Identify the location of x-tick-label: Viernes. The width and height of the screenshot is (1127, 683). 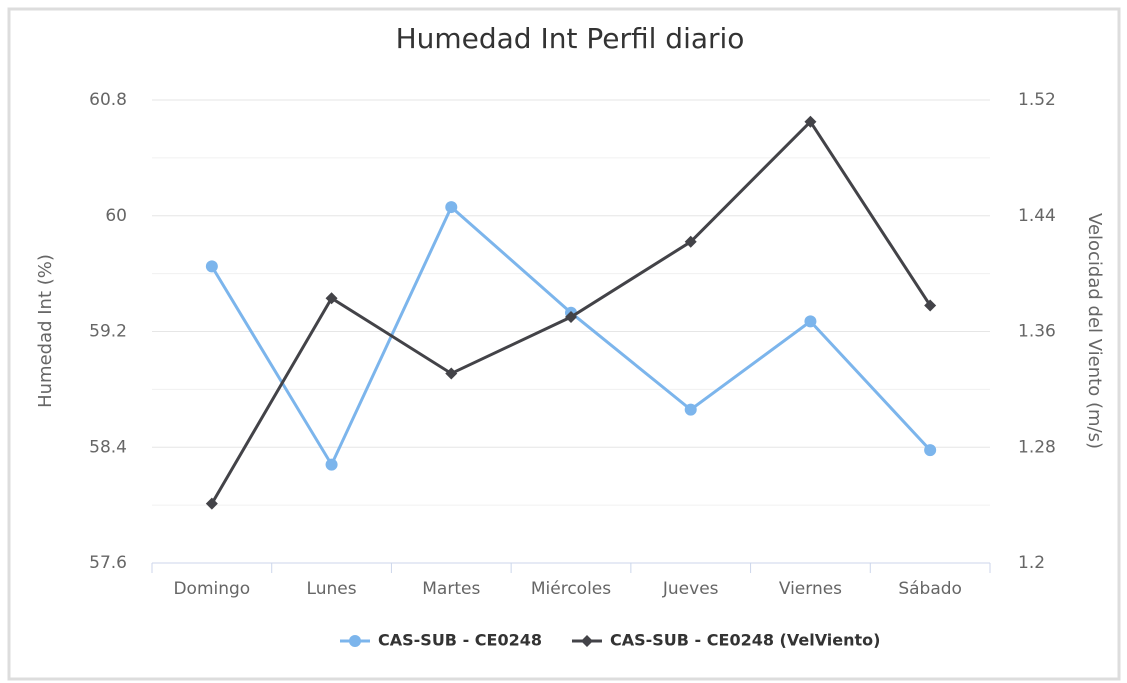
(810, 589).